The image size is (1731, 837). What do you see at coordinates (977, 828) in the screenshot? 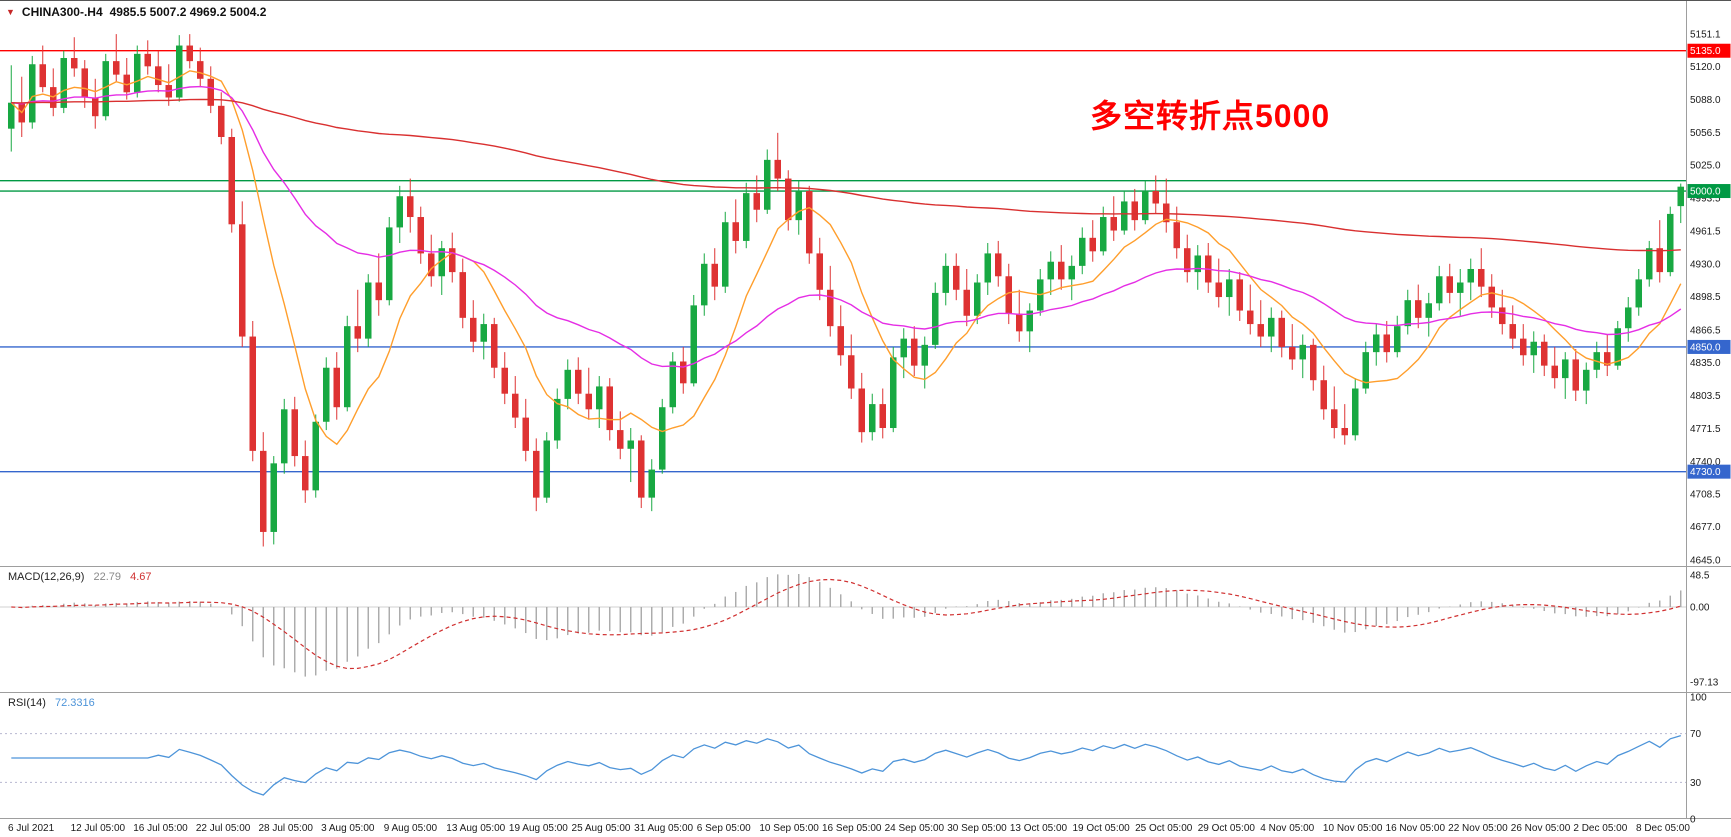
I see `axis-label: 30 Sep 05:00` at bounding box center [977, 828].